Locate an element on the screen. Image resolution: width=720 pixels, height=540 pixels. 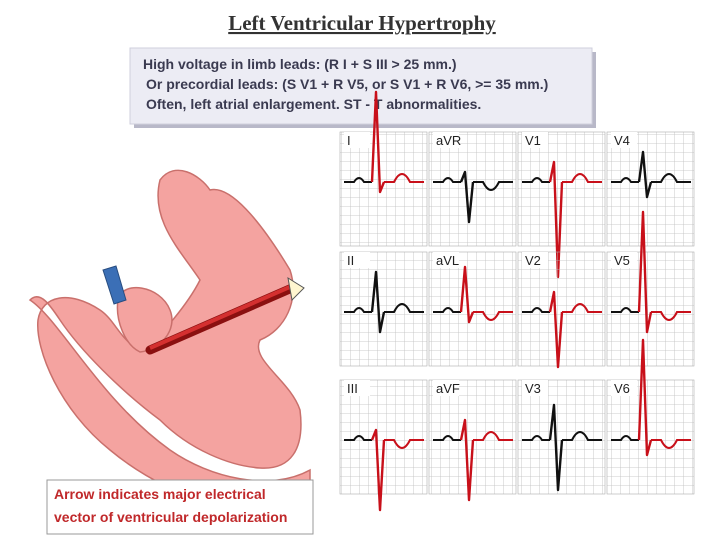
atrium is located at coordinates (144, 319).